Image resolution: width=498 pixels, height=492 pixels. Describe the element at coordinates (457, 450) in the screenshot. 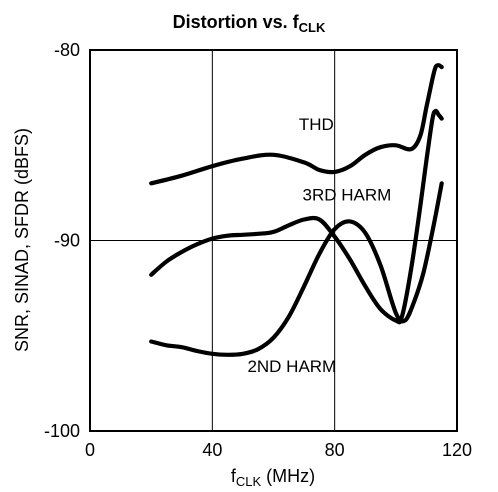

I see `x-tick-label: 120` at that location.